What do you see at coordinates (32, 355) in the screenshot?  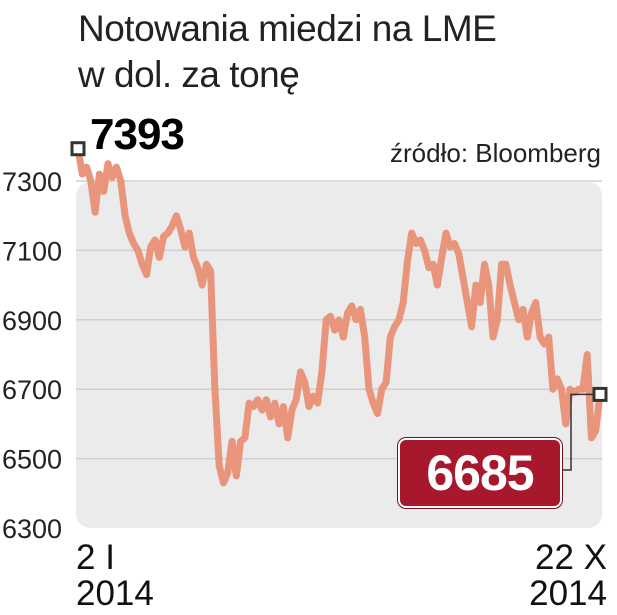 I see `y-axis-ticks: 6300 6500 6700 6900 7100 7300` at bounding box center [32, 355].